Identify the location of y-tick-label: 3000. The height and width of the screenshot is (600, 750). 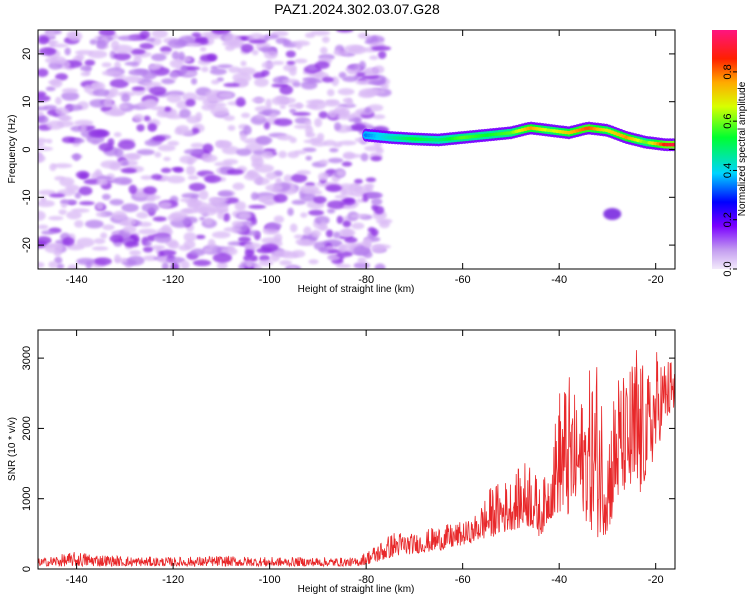
(27, 358).